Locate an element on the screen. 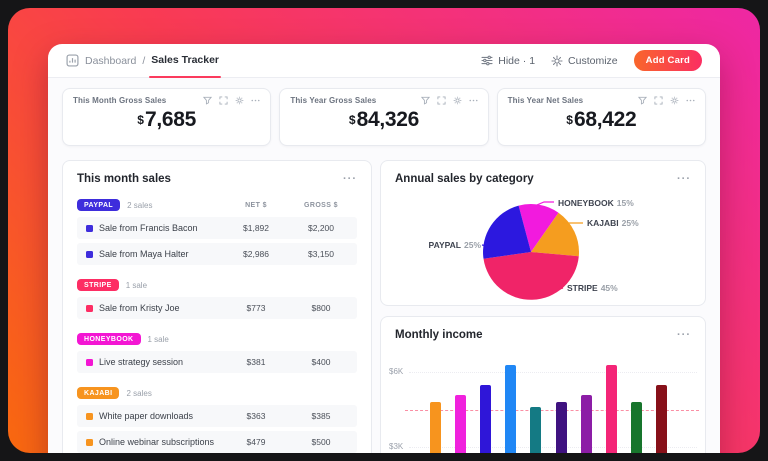 This screenshot has width=768, height=461. pie-slice-stripe is located at coordinates (531, 276).